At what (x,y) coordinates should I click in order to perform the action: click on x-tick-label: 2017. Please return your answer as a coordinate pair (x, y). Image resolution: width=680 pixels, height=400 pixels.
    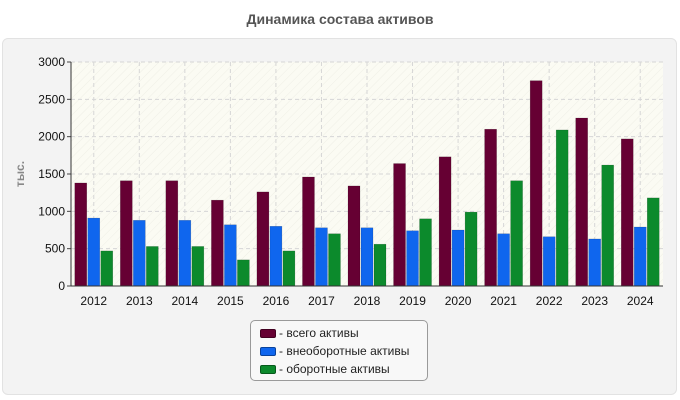
    Looking at the image, I should click on (321, 301).